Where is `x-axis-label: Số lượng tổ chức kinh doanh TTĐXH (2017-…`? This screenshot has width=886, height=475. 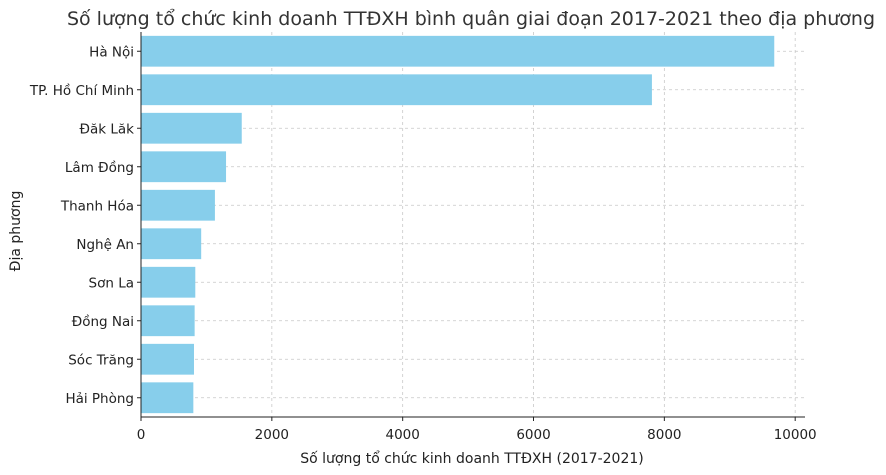
x-axis-label: Số lượng tổ chức kinh doanh TTĐXH (2017-… is located at coordinates (471, 458).